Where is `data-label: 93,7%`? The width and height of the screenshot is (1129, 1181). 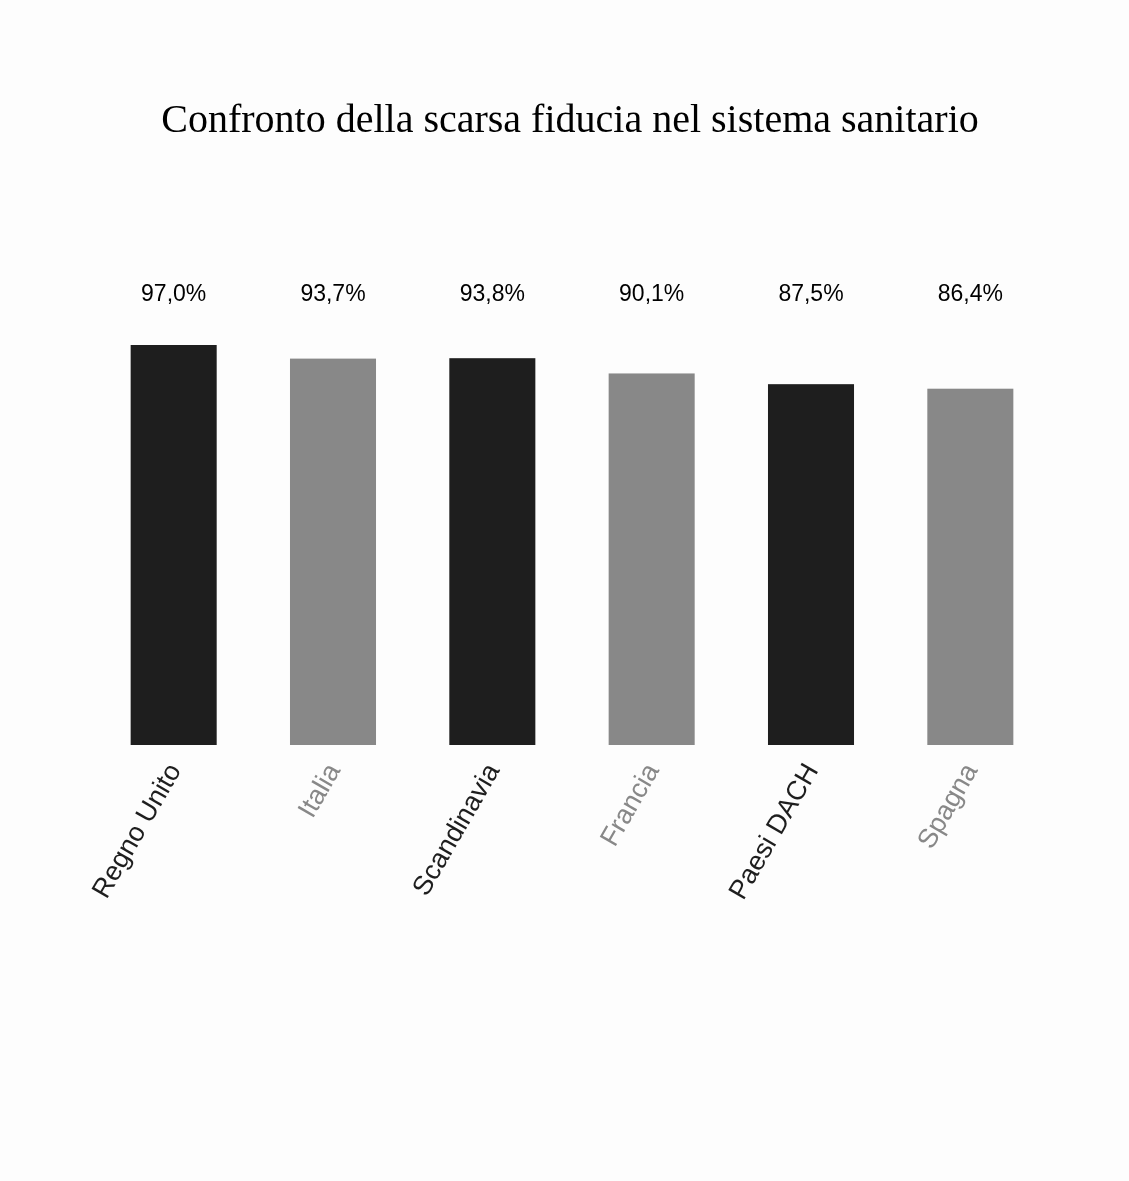
data-label: 93,7% is located at coordinates (333, 293).